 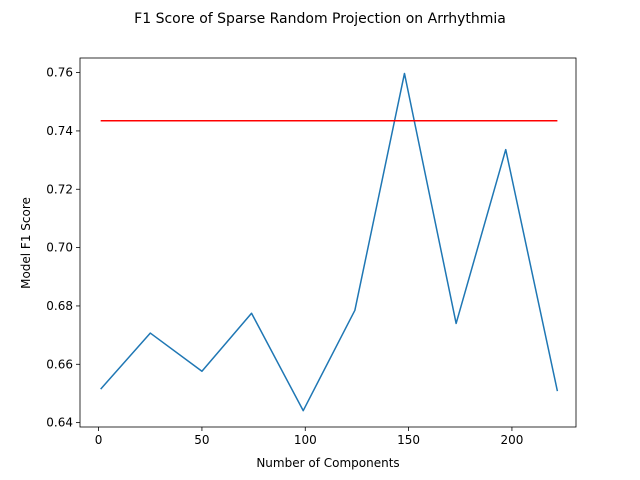 I want to click on y-tick-label: 0.74, so click(x=59, y=131).